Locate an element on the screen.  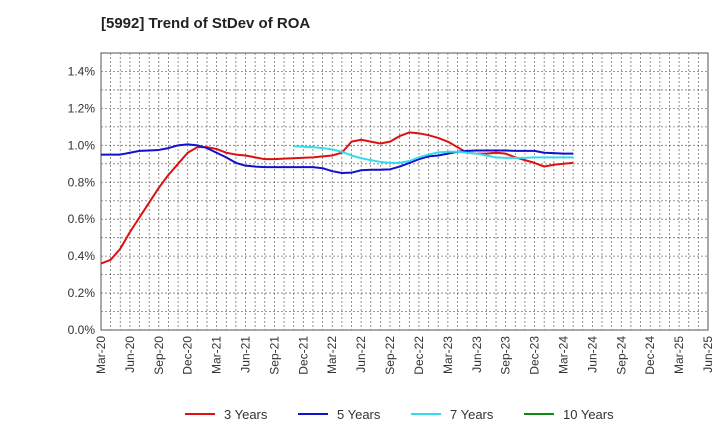
x-tick-label: Jun-25 is located at coordinates (708, 354).